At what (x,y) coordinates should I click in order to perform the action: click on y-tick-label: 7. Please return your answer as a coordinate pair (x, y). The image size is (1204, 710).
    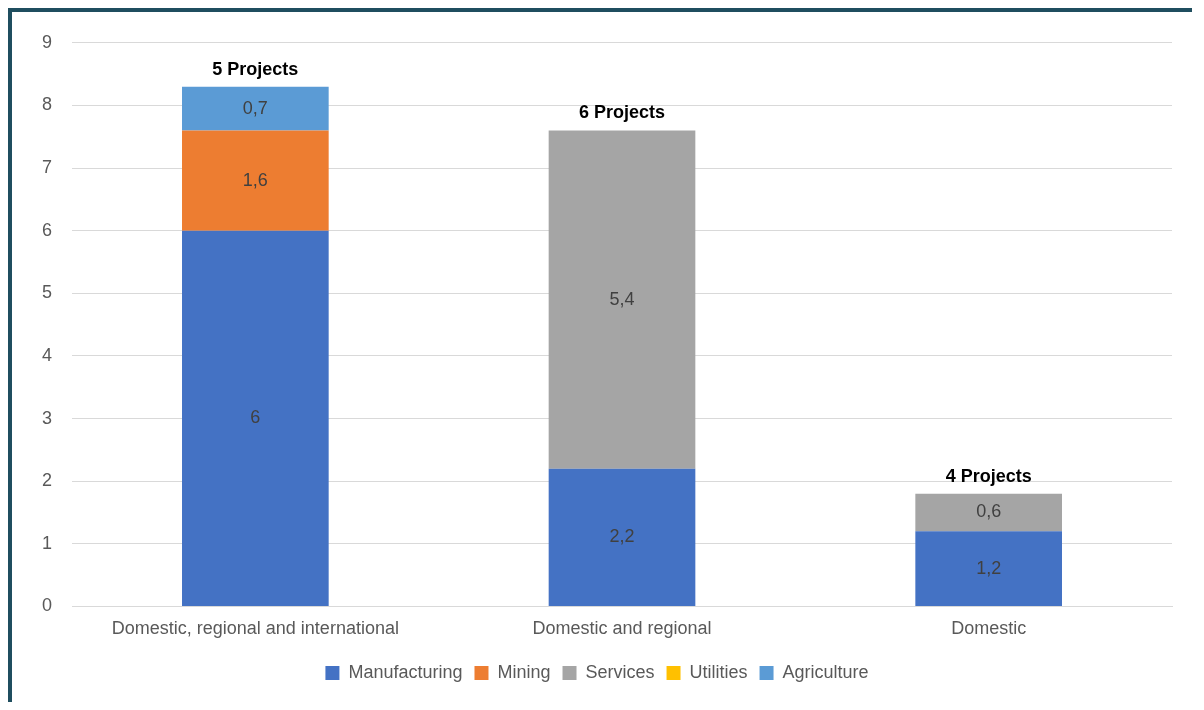
    Looking at the image, I should click on (47, 167).